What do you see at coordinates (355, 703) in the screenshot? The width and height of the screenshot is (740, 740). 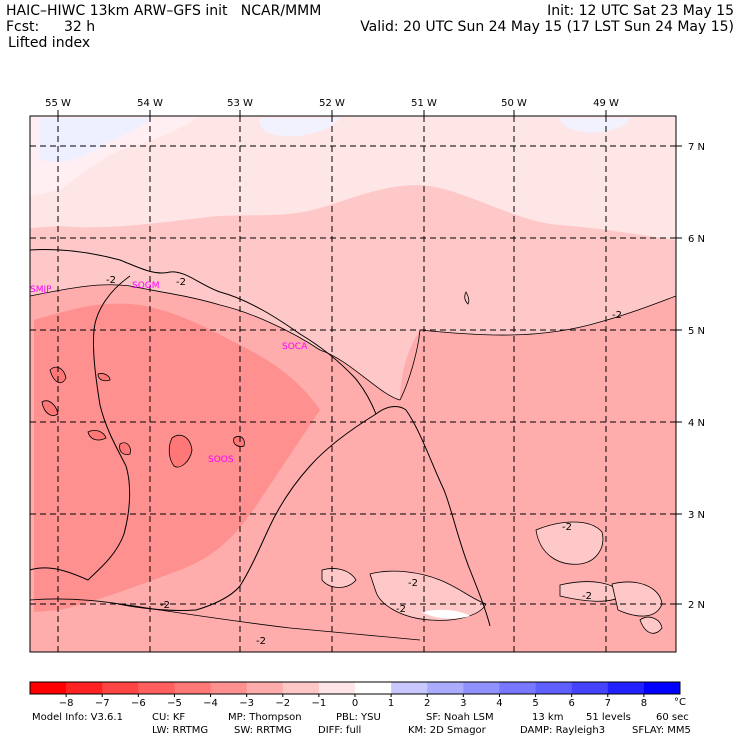 I see `colorbar-tick-label: 0` at bounding box center [355, 703].